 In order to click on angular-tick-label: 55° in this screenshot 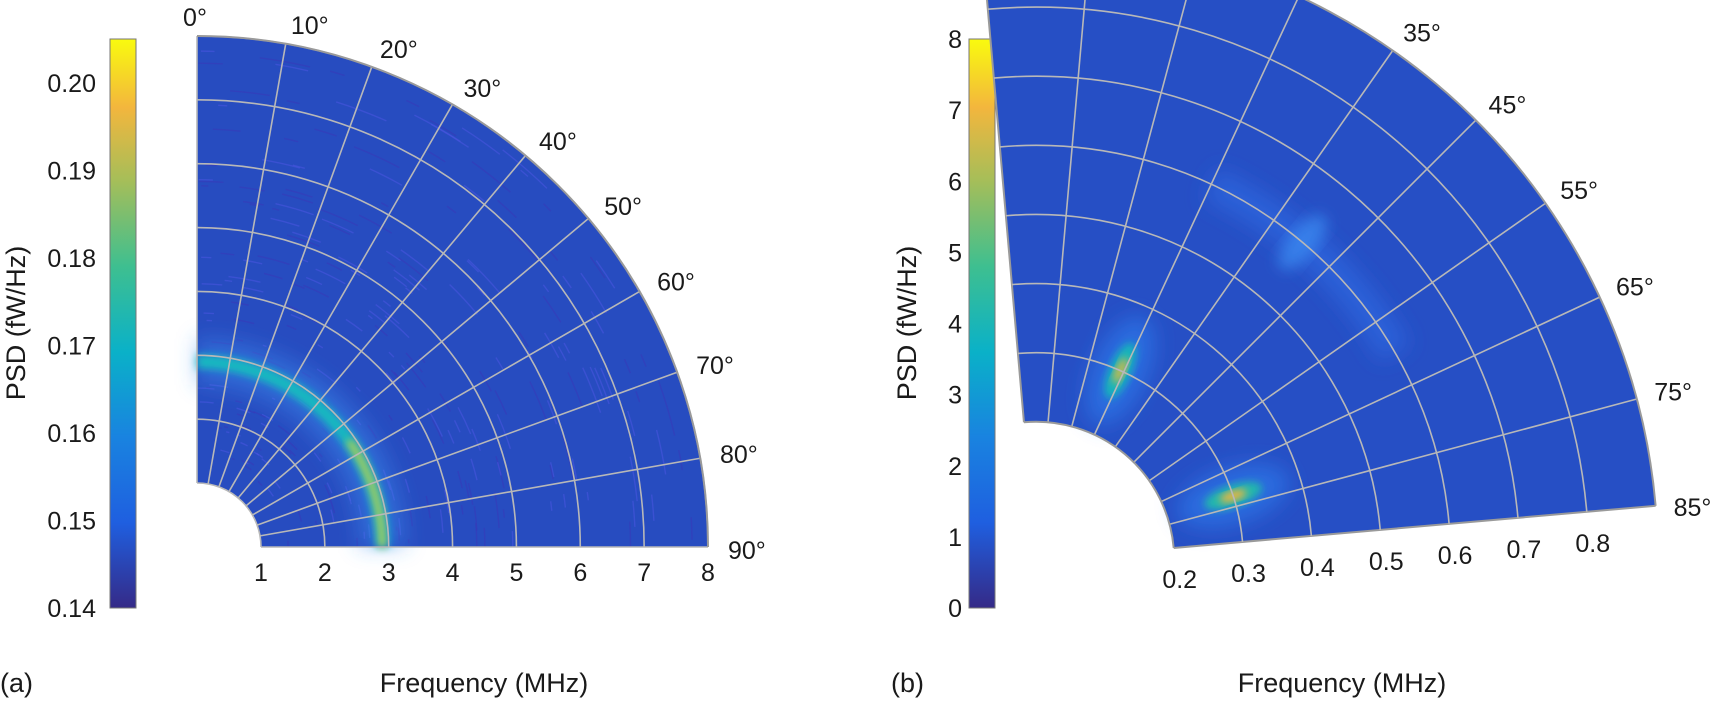, I will do `click(1579, 191)`.